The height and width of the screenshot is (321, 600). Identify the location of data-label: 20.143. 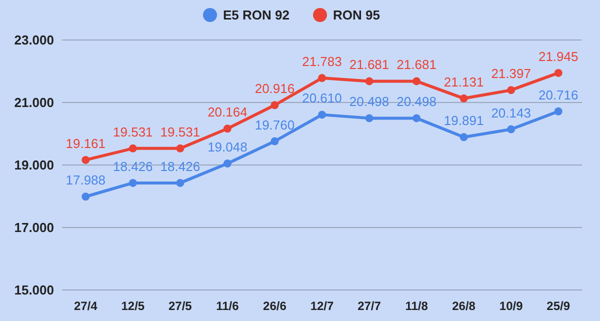
(511, 112).